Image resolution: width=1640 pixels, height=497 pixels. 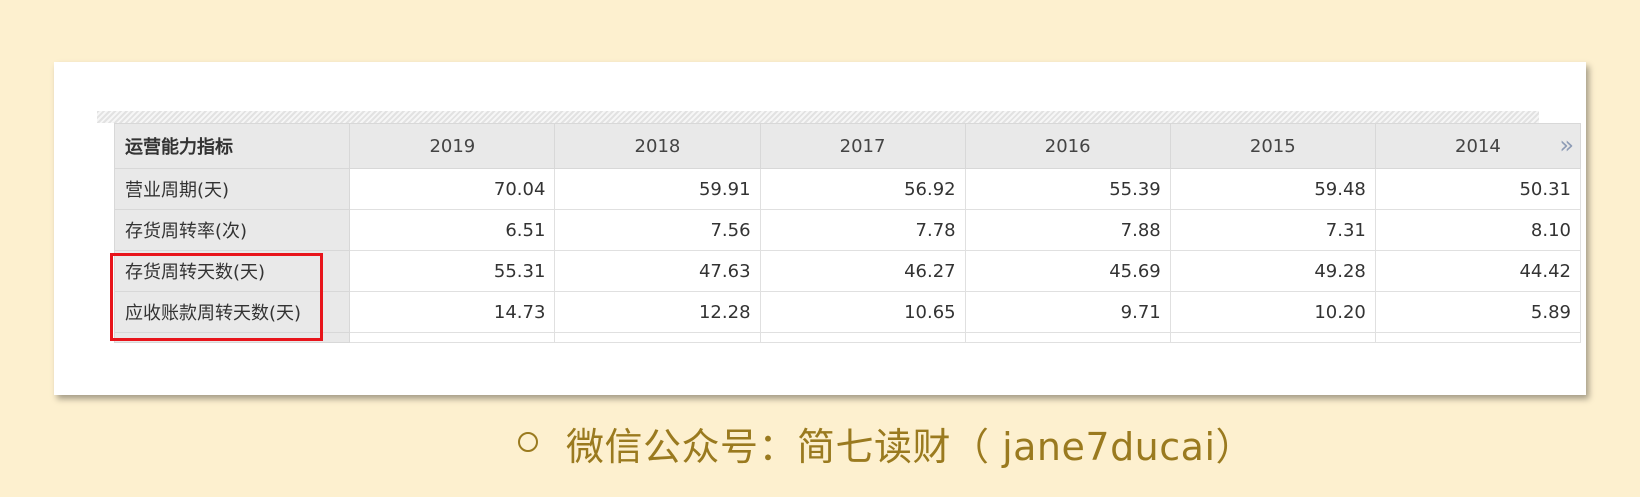 What do you see at coordinates (1478, 312) in the screenshot?
I see `table-cell: 5.89` at bounding box center [1478, 312].